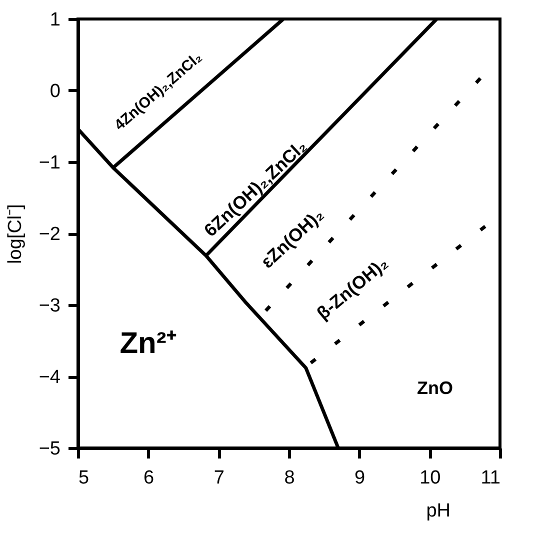  Describe the element at coordinates (219, 478) in the screenshot. I see `x-tick-label: 7` at that location.